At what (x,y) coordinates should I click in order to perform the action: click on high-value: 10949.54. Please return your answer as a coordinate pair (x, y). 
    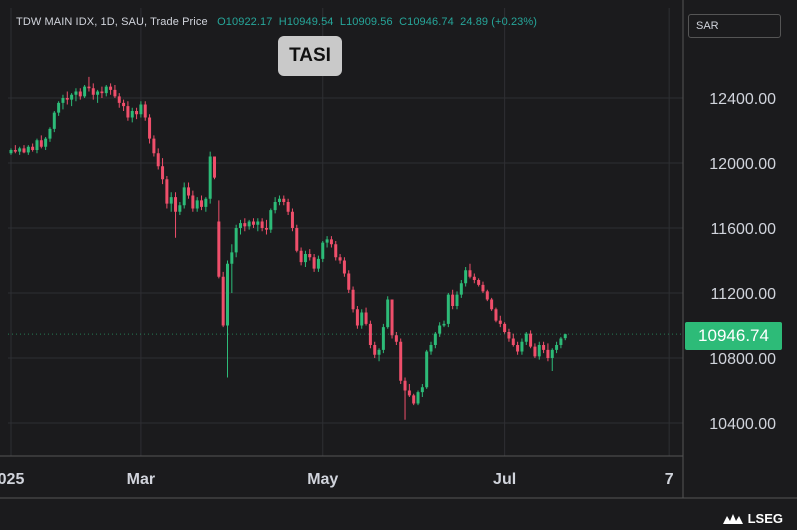
    Looking at the image, I should click on (310, 22).